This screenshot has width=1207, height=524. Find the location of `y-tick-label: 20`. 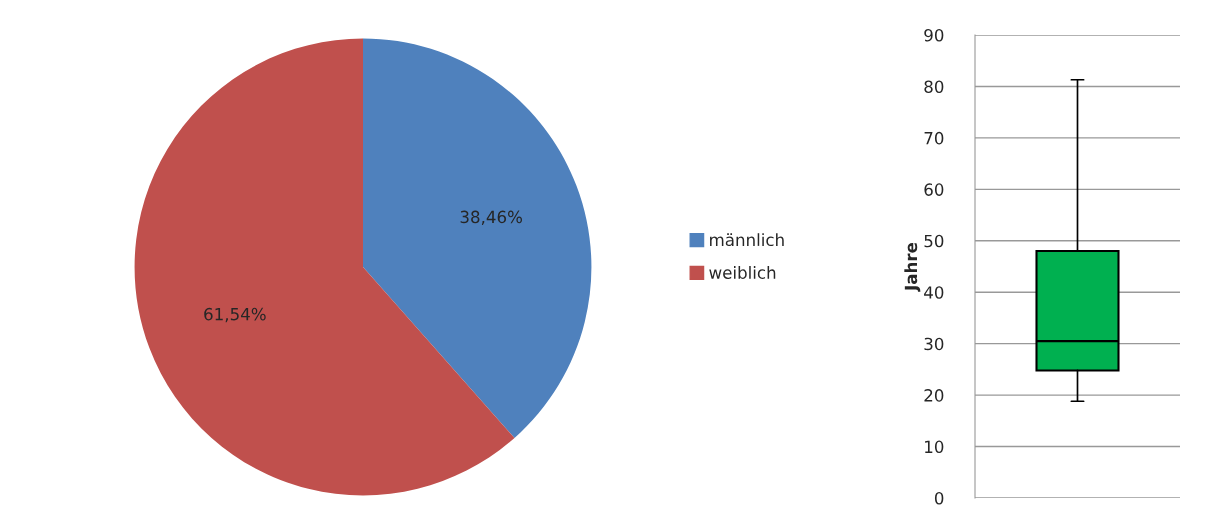

y-tick-label: 20 is located at coordinates (934, 395).